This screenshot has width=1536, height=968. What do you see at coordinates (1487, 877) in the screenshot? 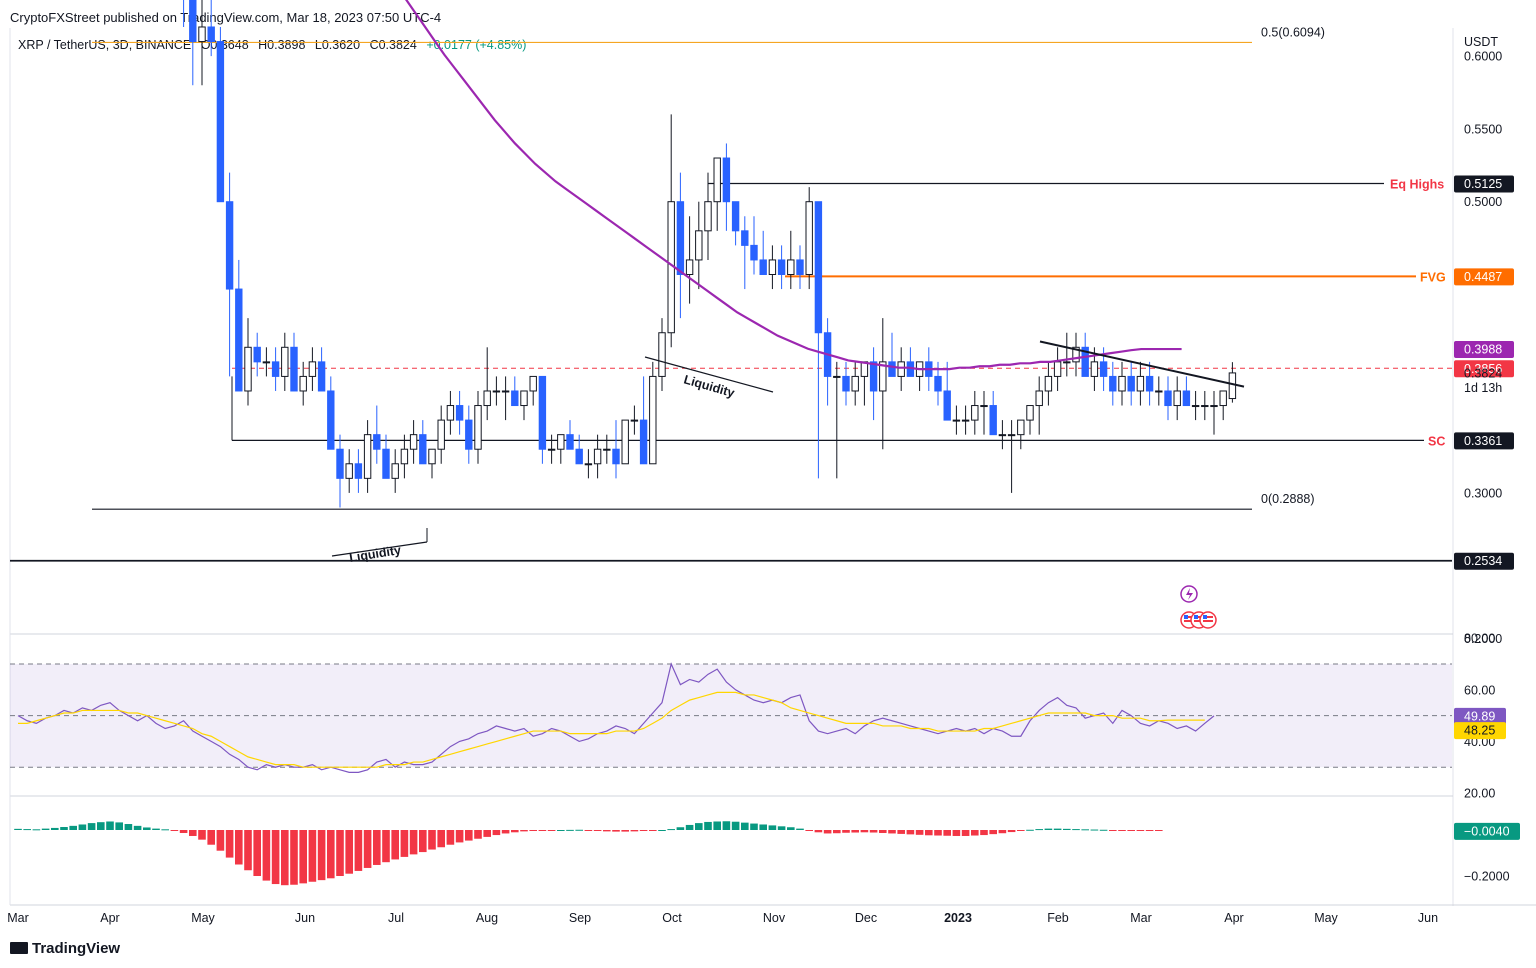
I see `macd-tick-label: −0.2000` at bounding box center [1487, 877].